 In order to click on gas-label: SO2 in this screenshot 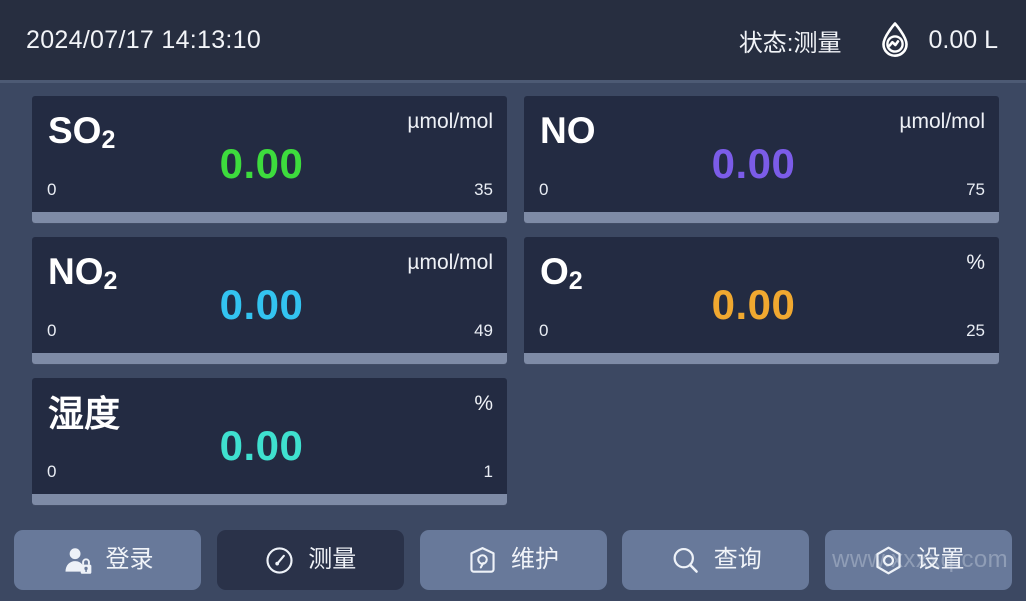, I will do `click(82, 132)`.